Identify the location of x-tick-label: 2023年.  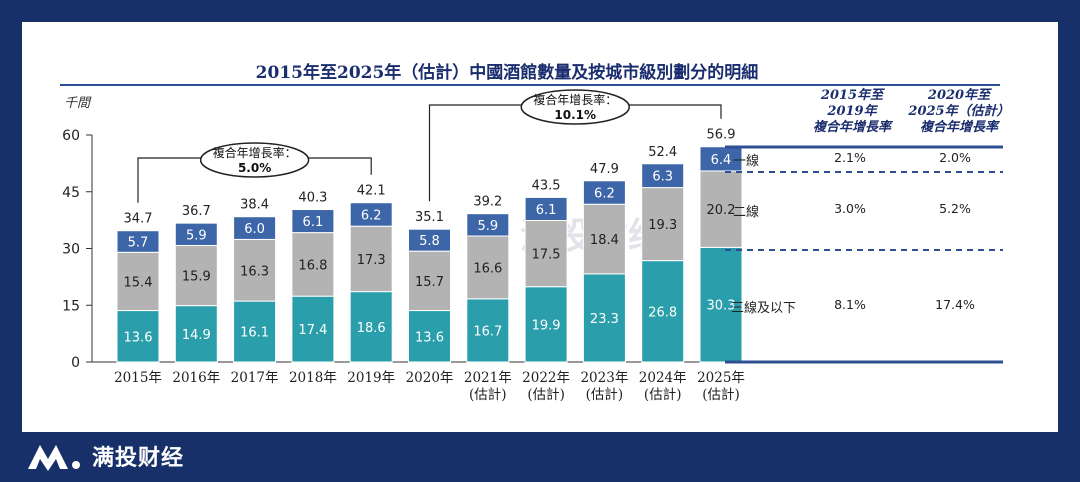
(604, 378).